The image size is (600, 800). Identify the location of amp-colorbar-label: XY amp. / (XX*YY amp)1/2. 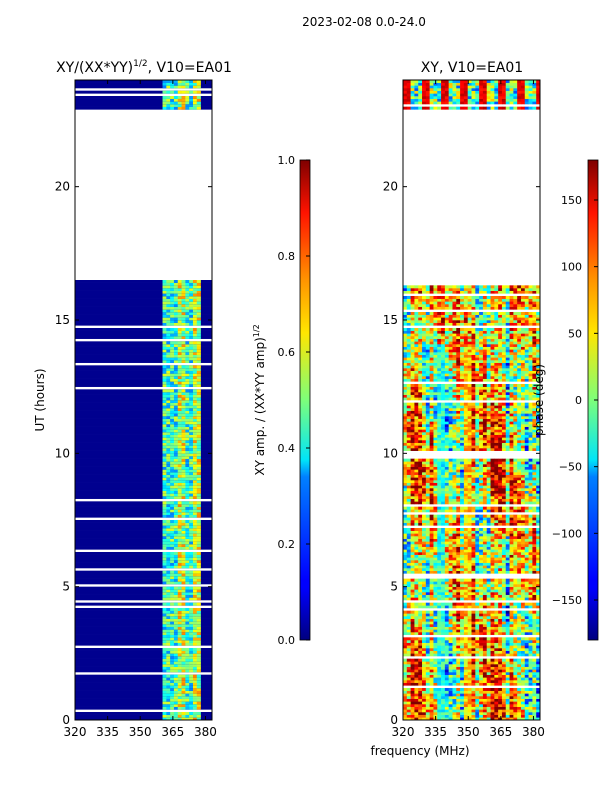
(259, 399).